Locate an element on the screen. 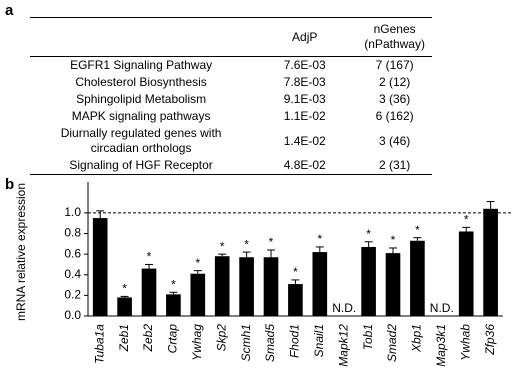 The height and width of the screenshot is (379, 518). x-tick-label: Zeb2 is located at coordinates (148, 338).